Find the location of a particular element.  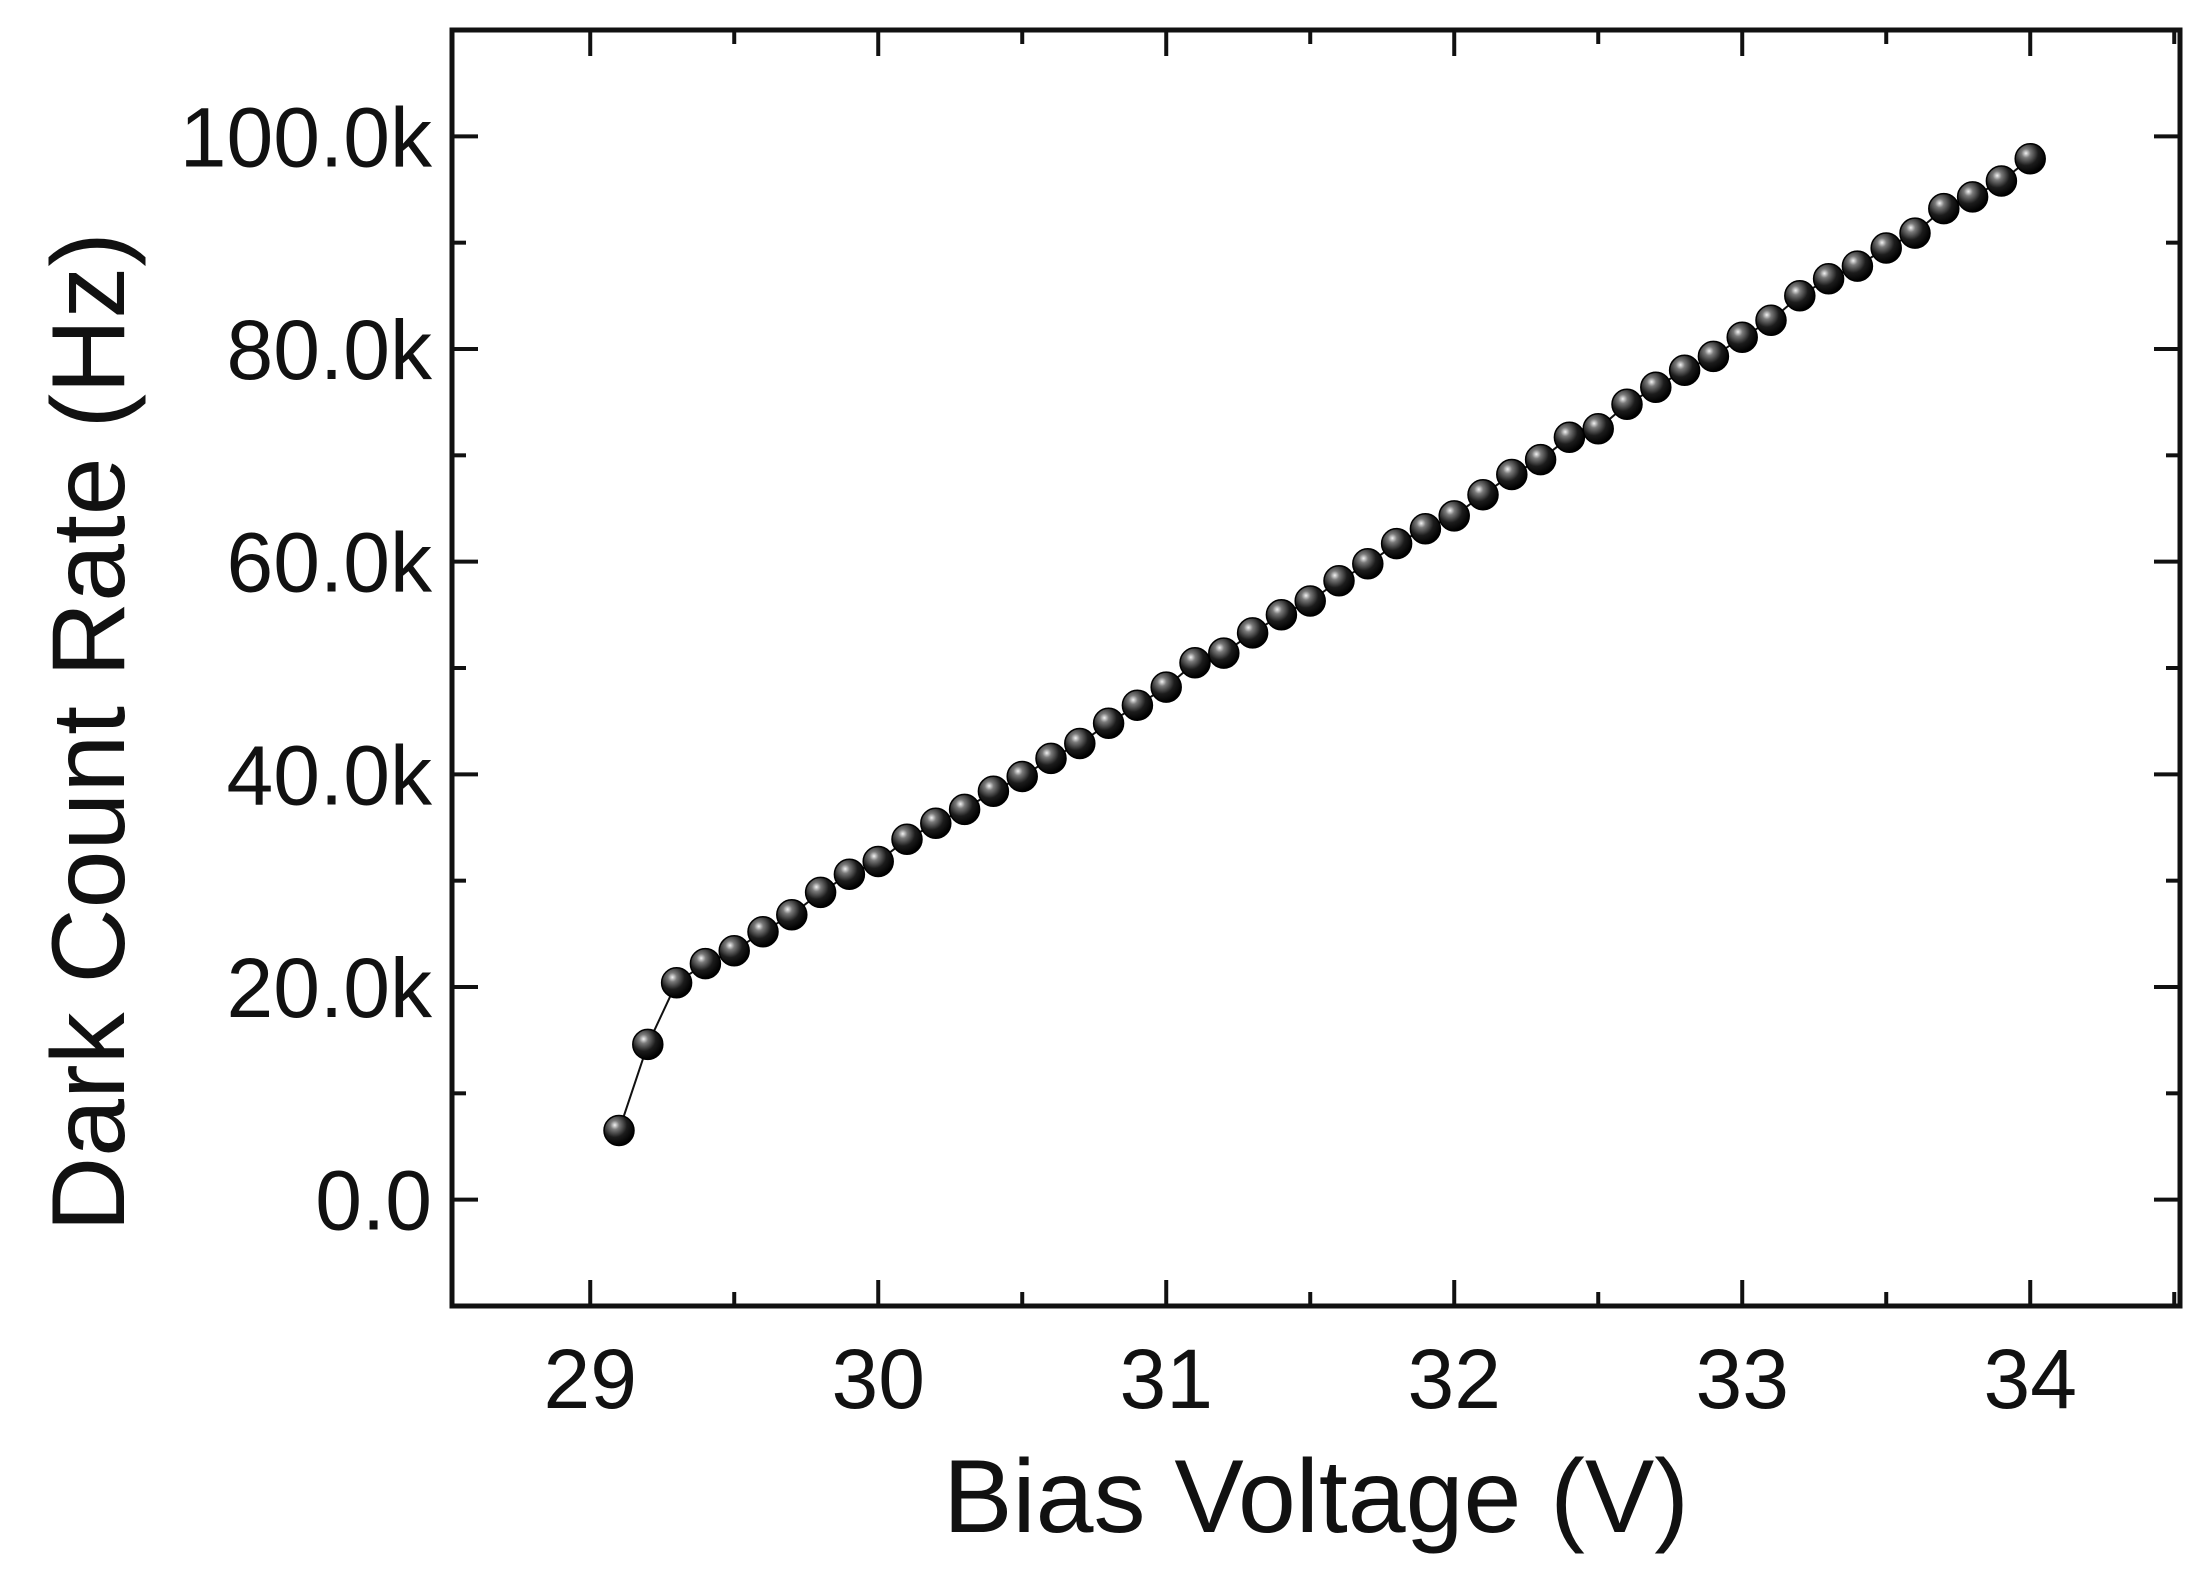

x-tick-label: 30 is located at coordinates (878, 1379).